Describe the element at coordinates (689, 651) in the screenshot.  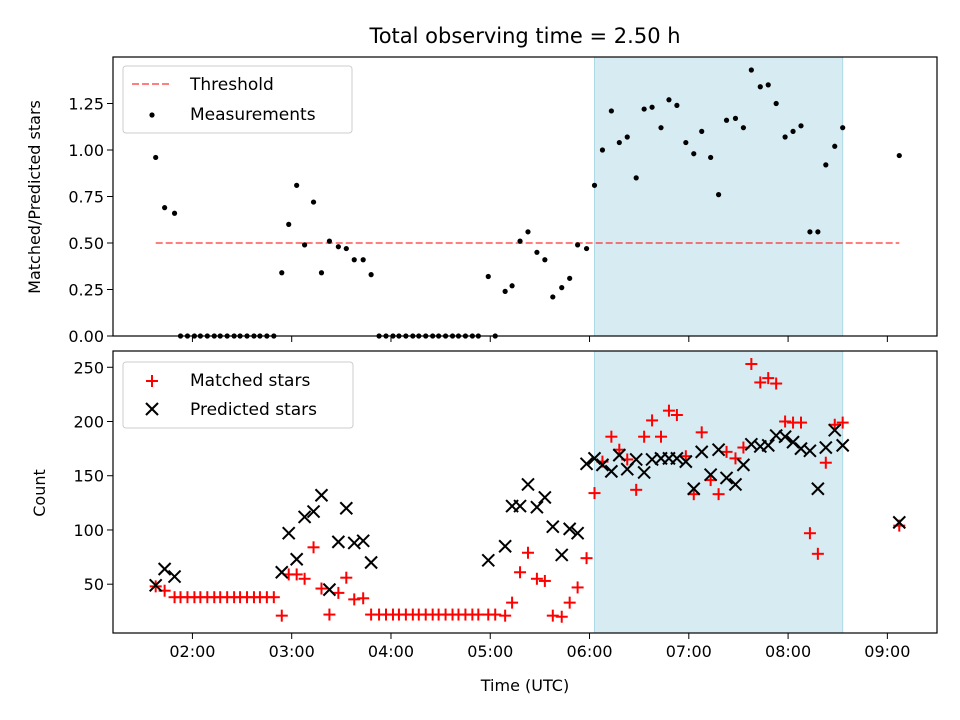
I see `x-tick-label: 07:00` at that location.